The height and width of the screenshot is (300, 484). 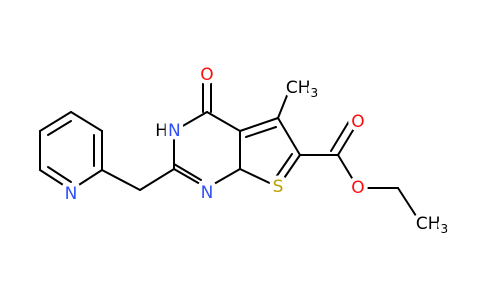 What do you see at coordinates (161, 131) in the screenshot?
I see `atom-prefix: H` at bounding box center [161, 131].